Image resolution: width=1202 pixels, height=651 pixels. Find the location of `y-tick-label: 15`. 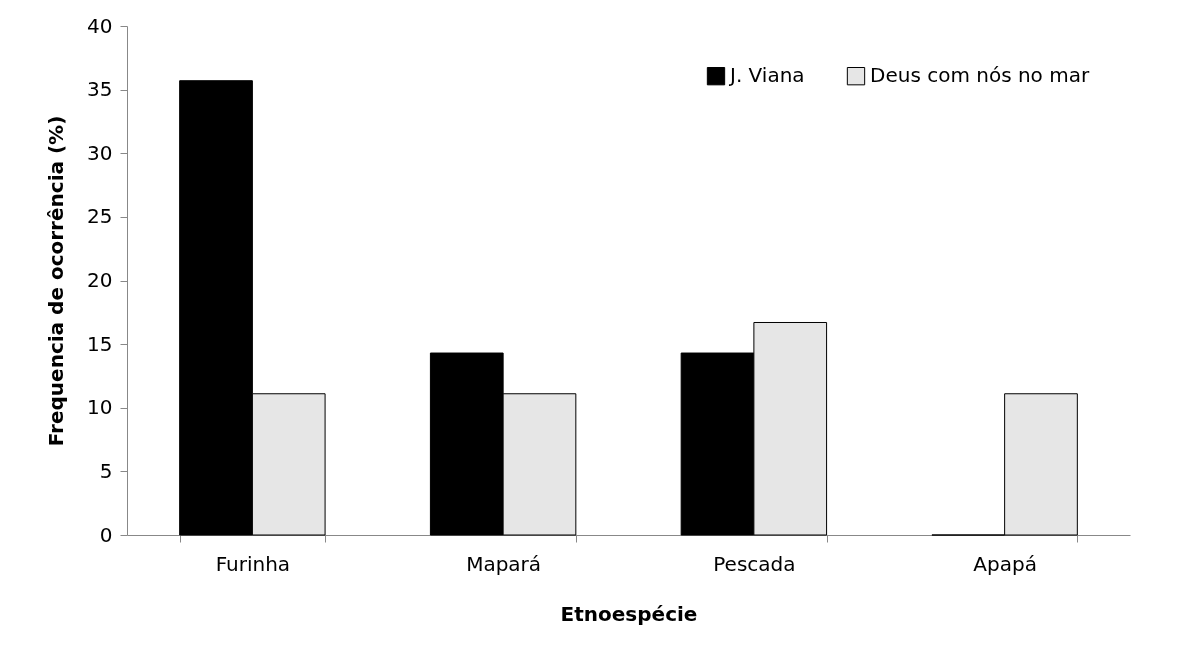

y-tick-label: 15 is located at coordinates (100, 343).